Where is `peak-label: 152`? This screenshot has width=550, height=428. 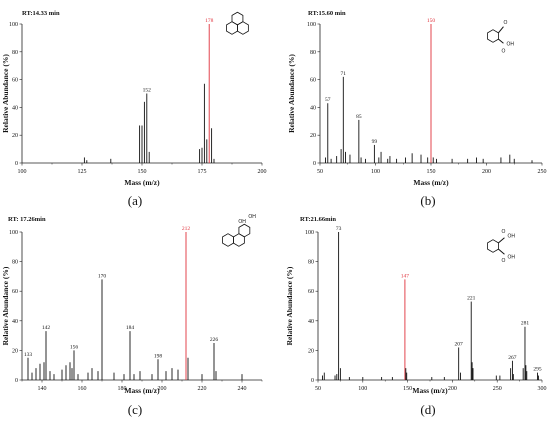
peak-label: 152 is located at coordinates (147, 91).